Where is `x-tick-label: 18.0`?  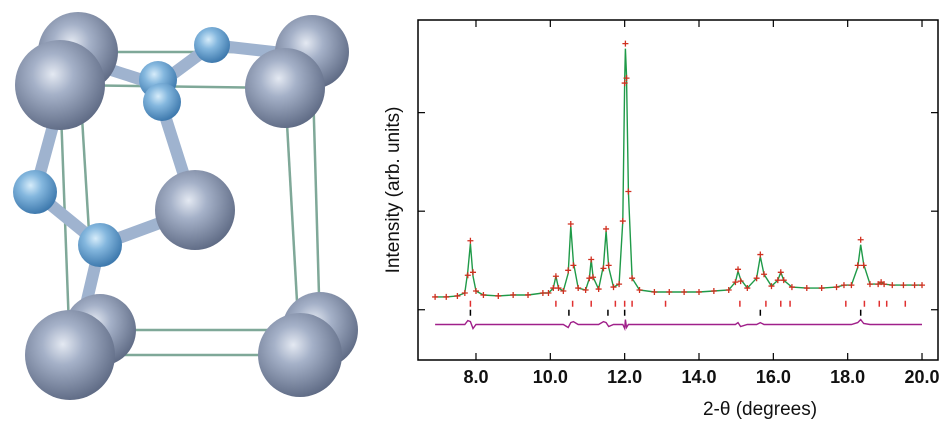 x-tick-label: 18.0 is located at coordinates (847, 377).